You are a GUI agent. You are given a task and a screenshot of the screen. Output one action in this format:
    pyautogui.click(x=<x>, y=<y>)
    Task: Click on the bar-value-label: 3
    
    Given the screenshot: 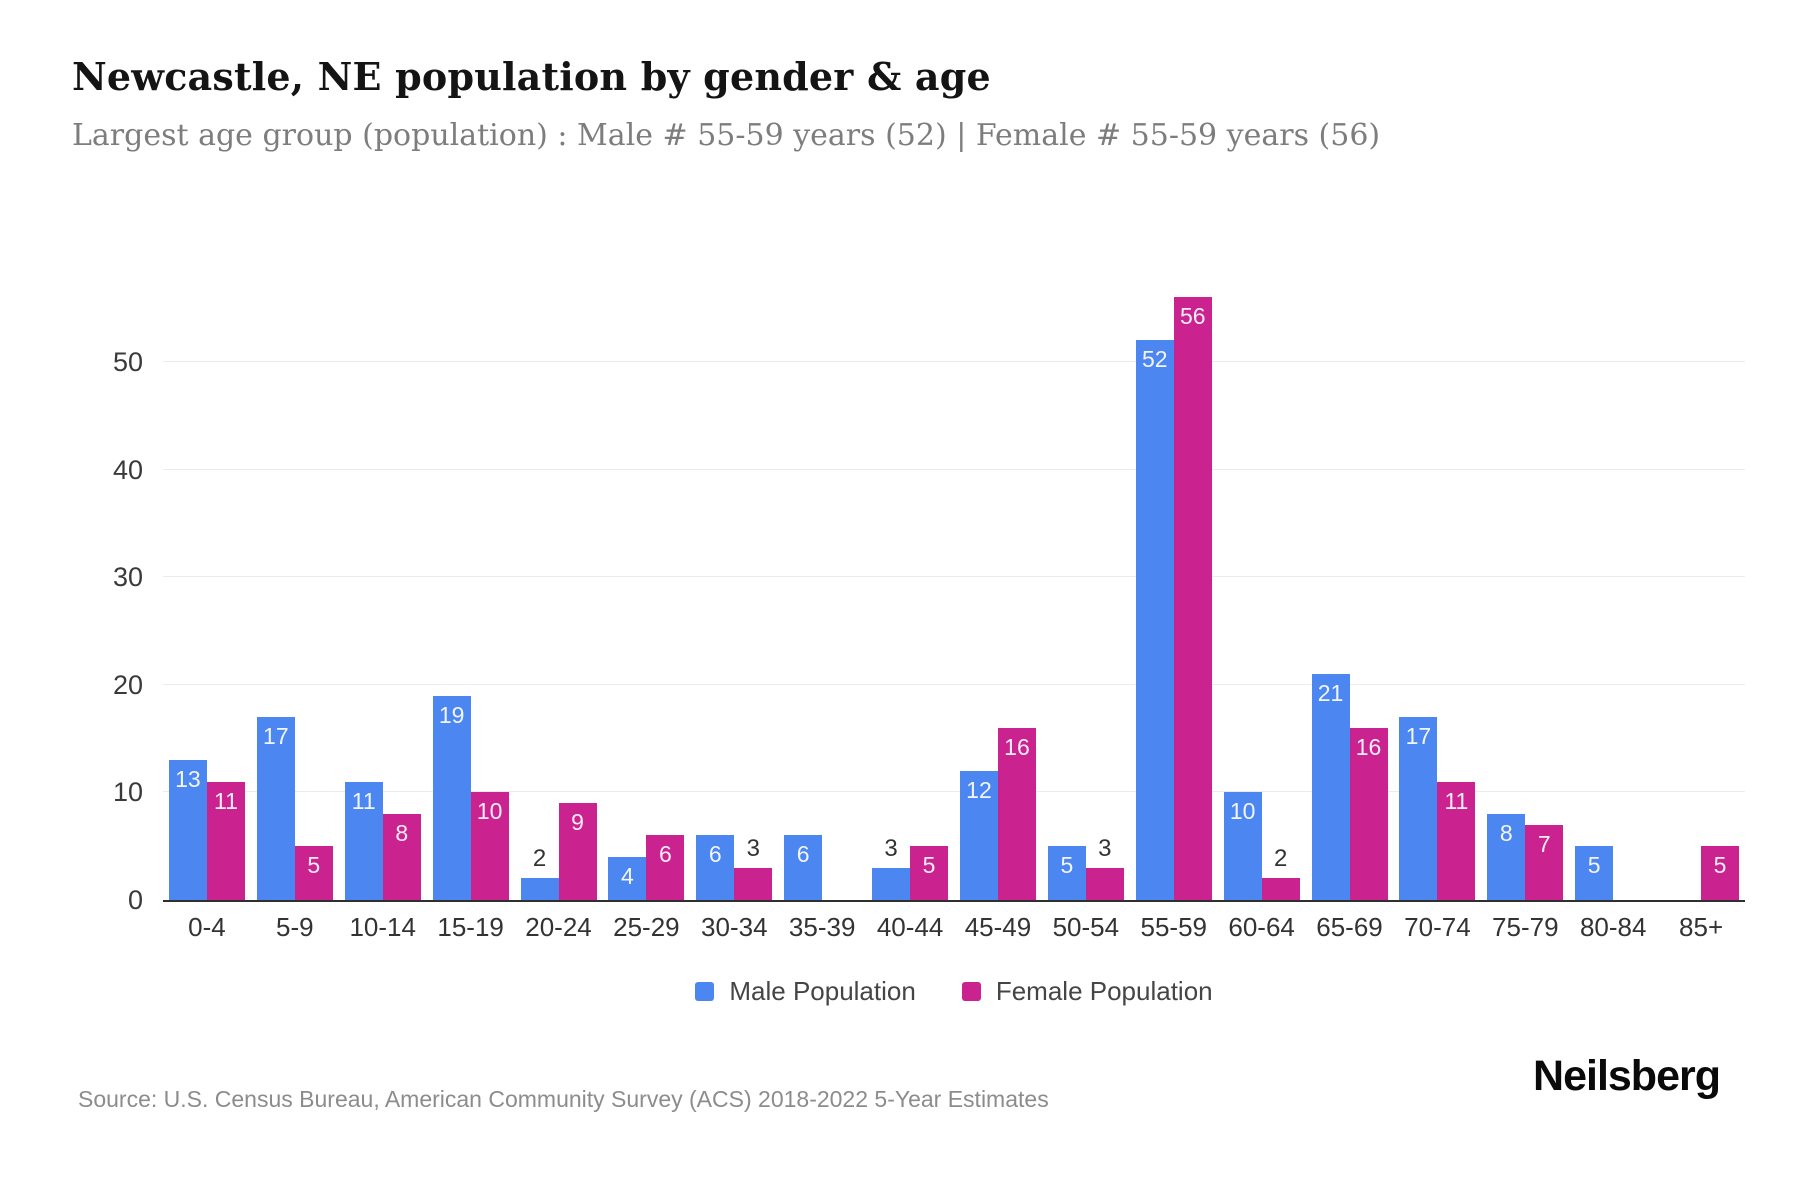 What is the action you would take?
    pyautogui.click(x=753, y=848)
    